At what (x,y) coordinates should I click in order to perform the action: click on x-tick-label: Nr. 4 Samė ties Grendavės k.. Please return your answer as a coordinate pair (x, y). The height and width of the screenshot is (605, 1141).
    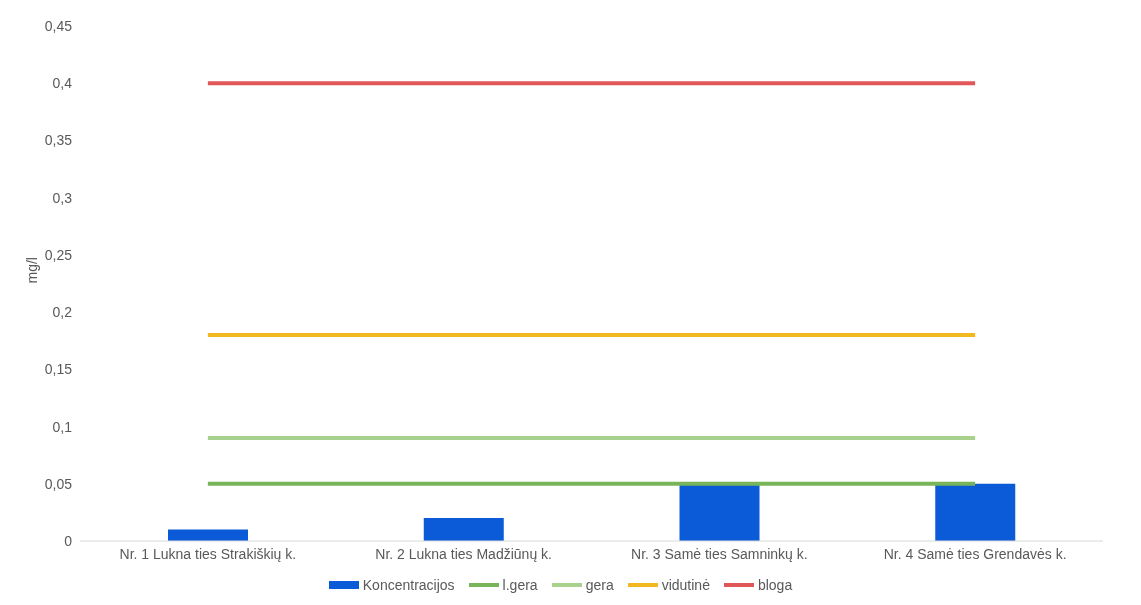
    Looking at the image, I should click on (975, 553).